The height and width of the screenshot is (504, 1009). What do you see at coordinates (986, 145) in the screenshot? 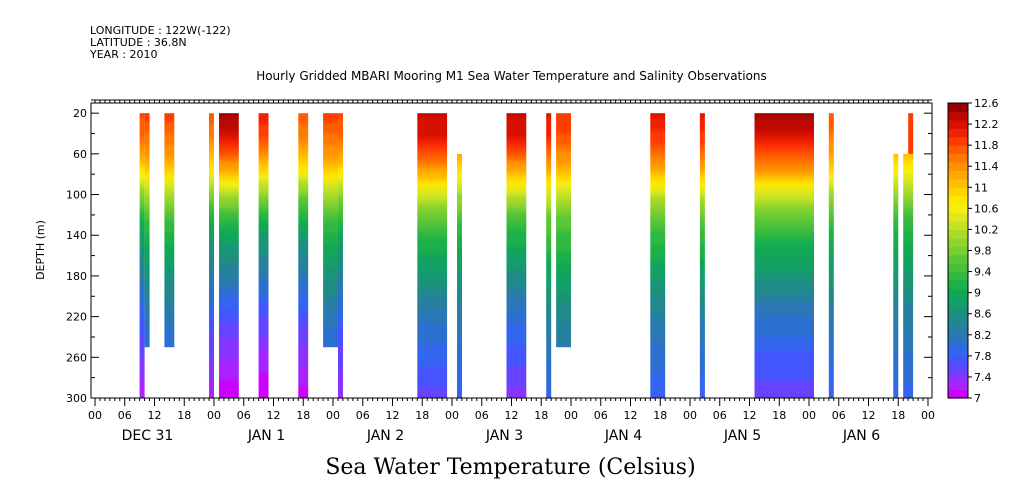
I see `colorbar-label: 11.8` at bounding box center [986, 145].